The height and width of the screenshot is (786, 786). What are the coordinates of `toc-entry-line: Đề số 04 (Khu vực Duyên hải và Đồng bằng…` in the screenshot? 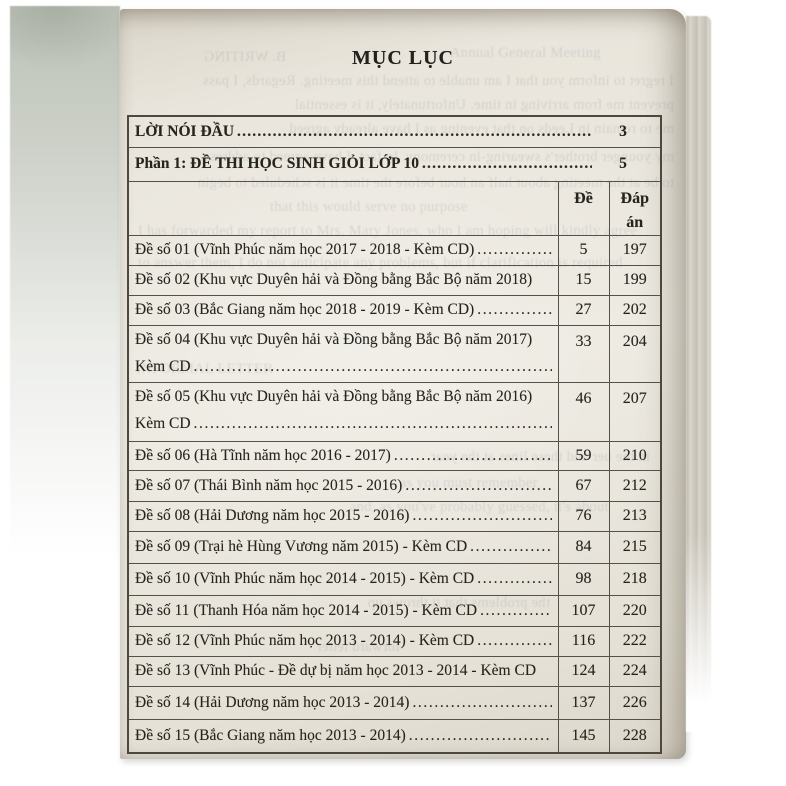 It's located at (343, 340).